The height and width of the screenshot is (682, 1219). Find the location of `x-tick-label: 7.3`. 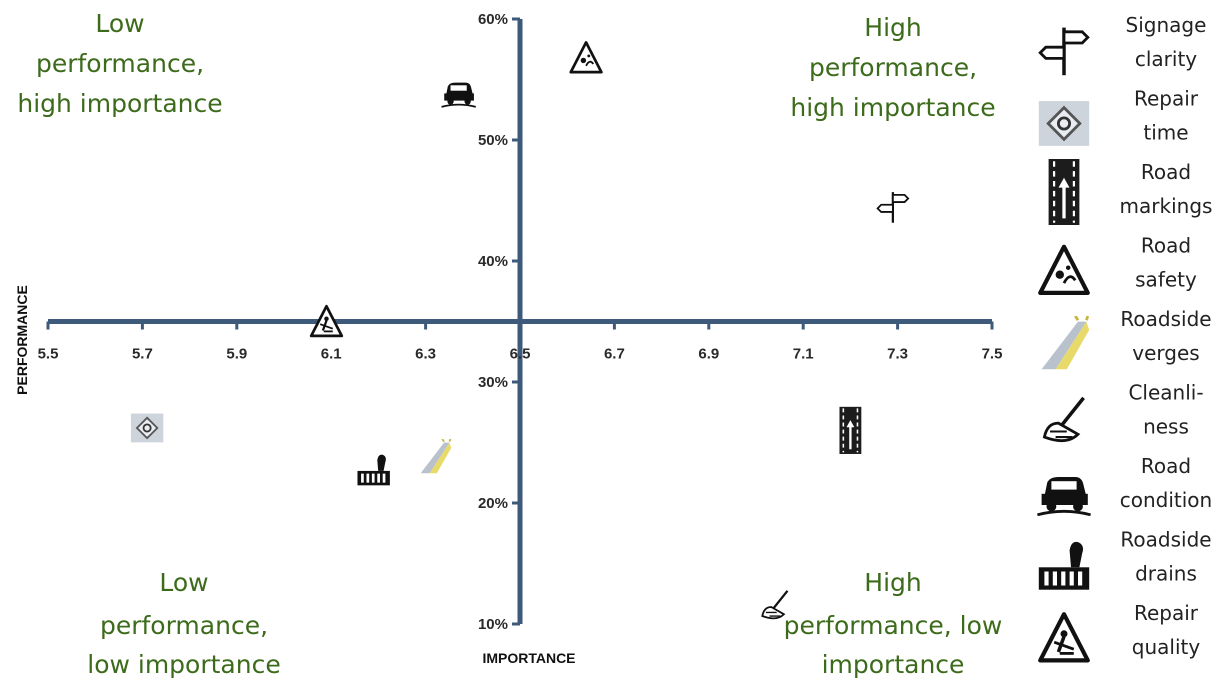

x-tick-label: 7.3 is located at coordinates (897, 354).